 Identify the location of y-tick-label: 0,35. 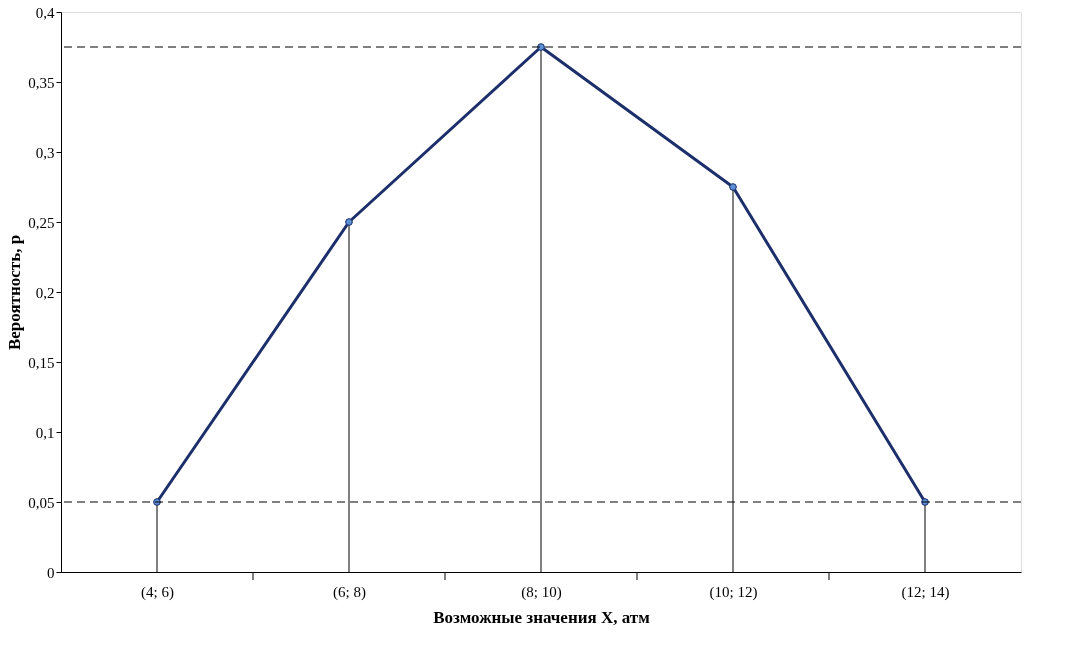
(41, 82).